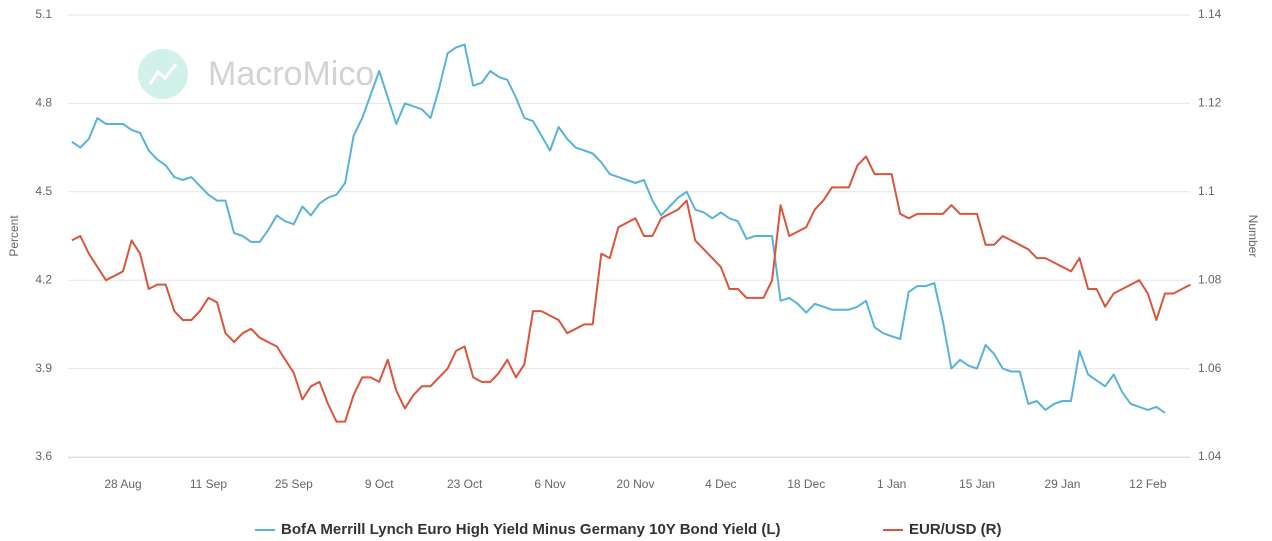 The height and width of the screenshot is (541, 1272). Describe the element at coordinates (1210, 279) in the screenshot. I see `y2-tick-label: 1.08` at that location.